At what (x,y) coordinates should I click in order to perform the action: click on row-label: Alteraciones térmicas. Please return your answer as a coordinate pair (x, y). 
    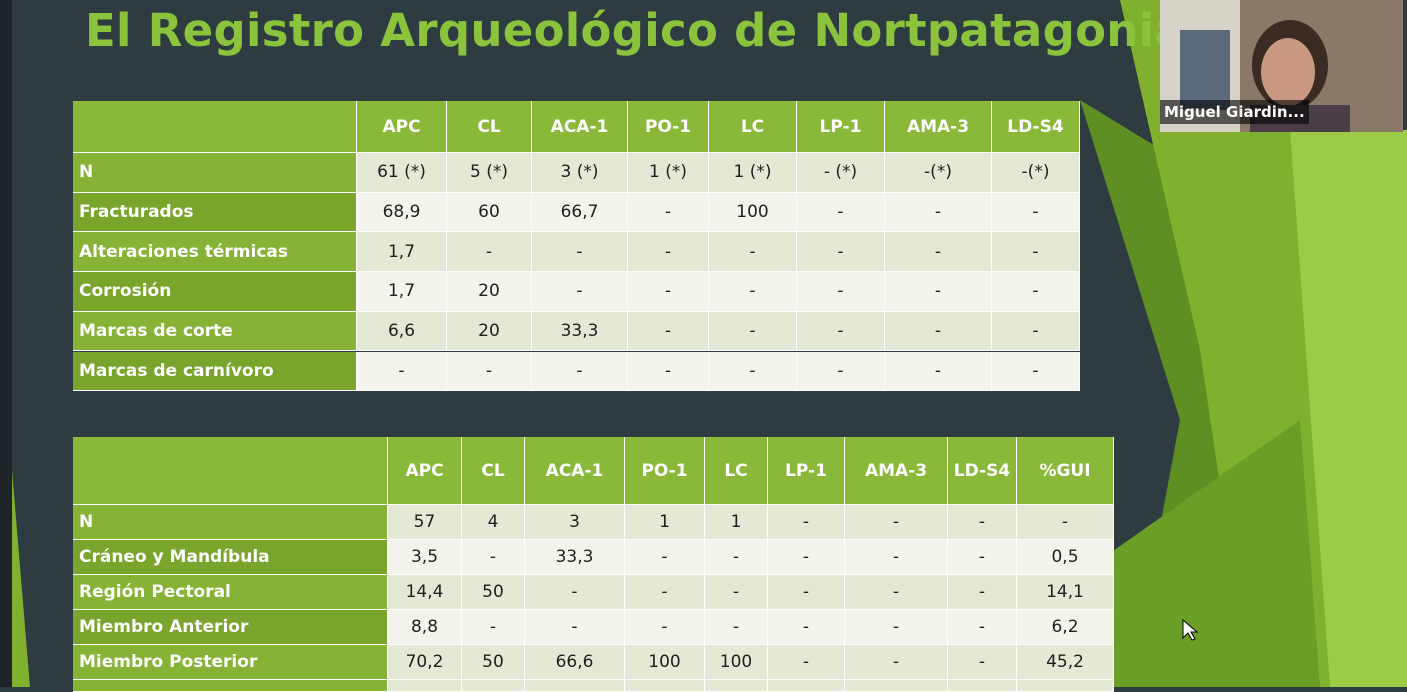
    Looking at the image, I should click on (215, 252).